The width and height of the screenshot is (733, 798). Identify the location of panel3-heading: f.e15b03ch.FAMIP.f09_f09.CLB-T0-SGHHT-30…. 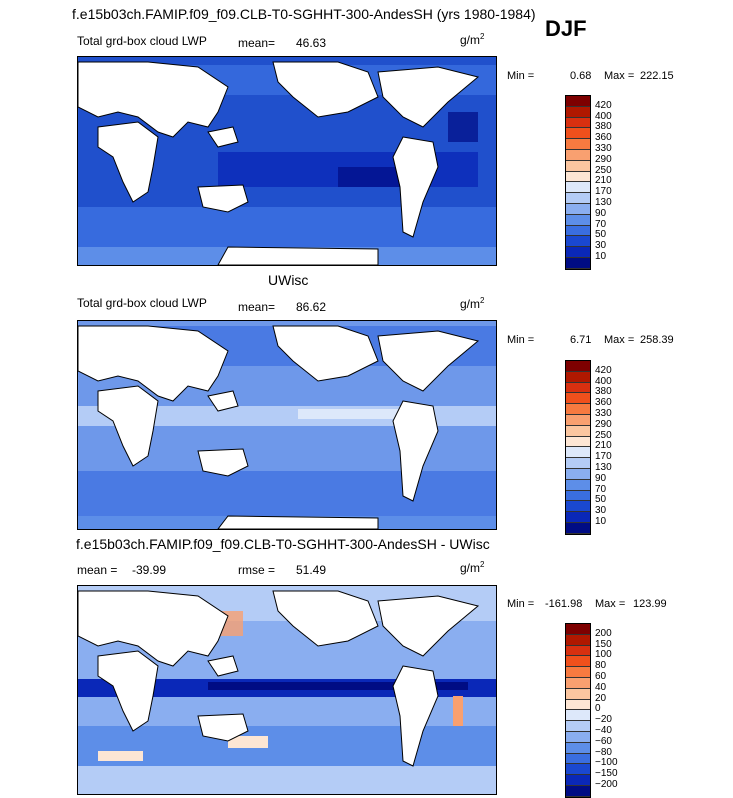
(283, 544).